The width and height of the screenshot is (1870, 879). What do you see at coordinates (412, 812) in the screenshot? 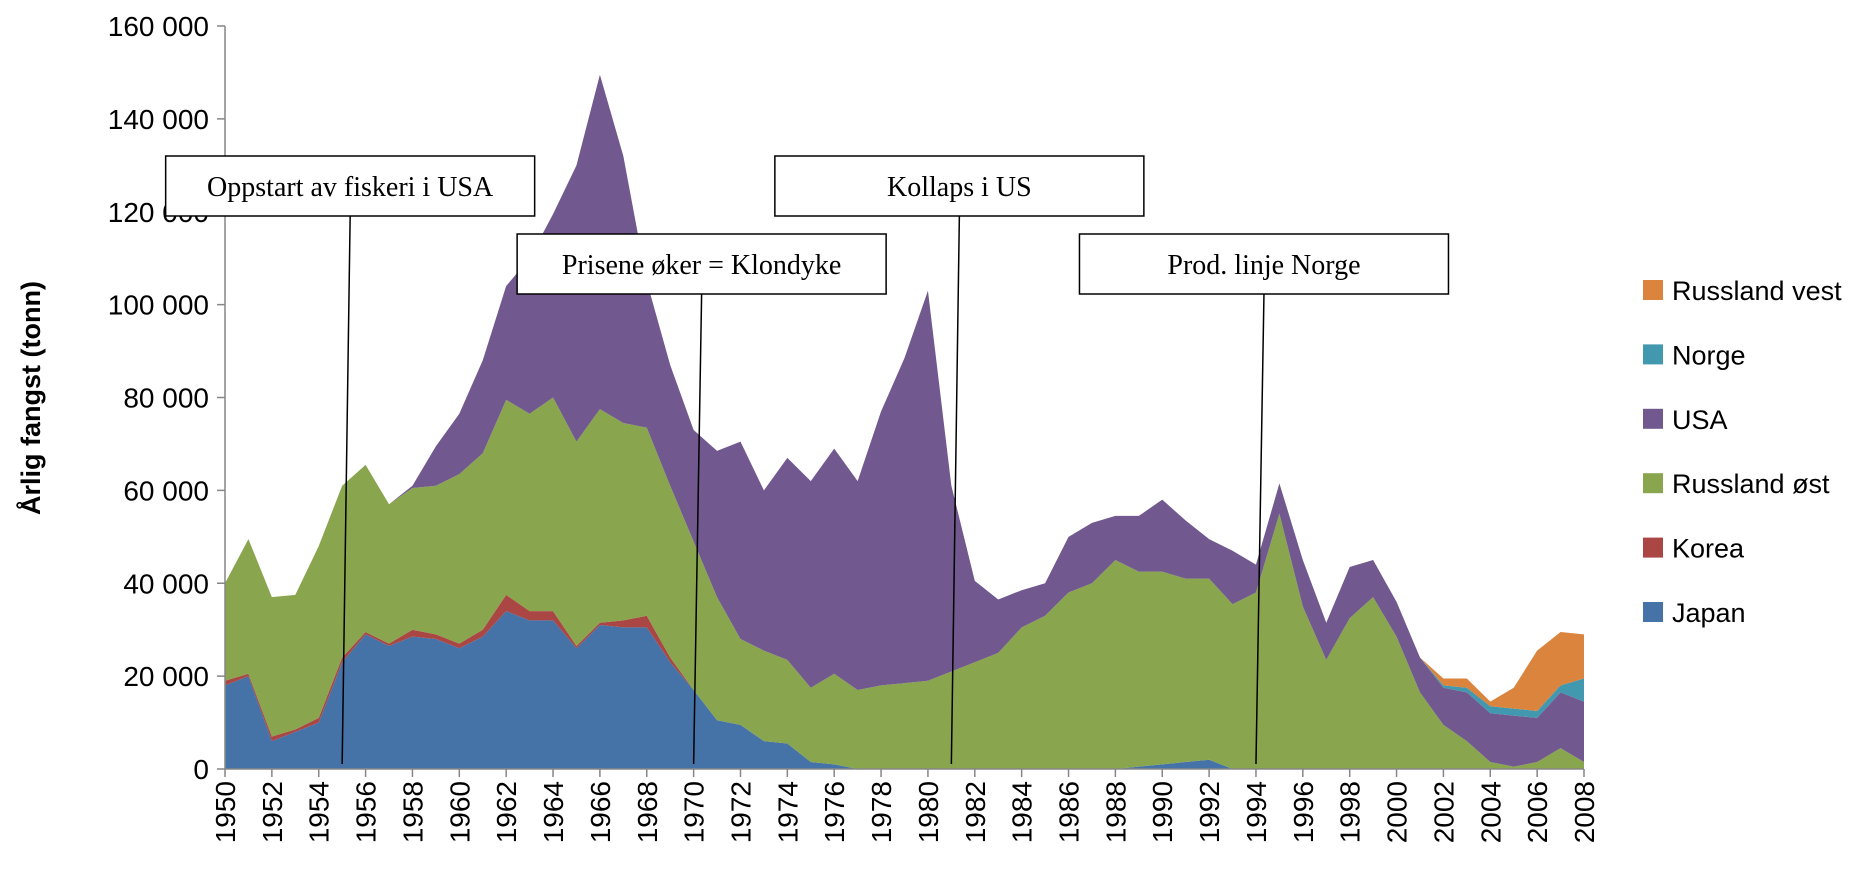
I see `x-tick-label: 1958` at bounding box center [412, 812].